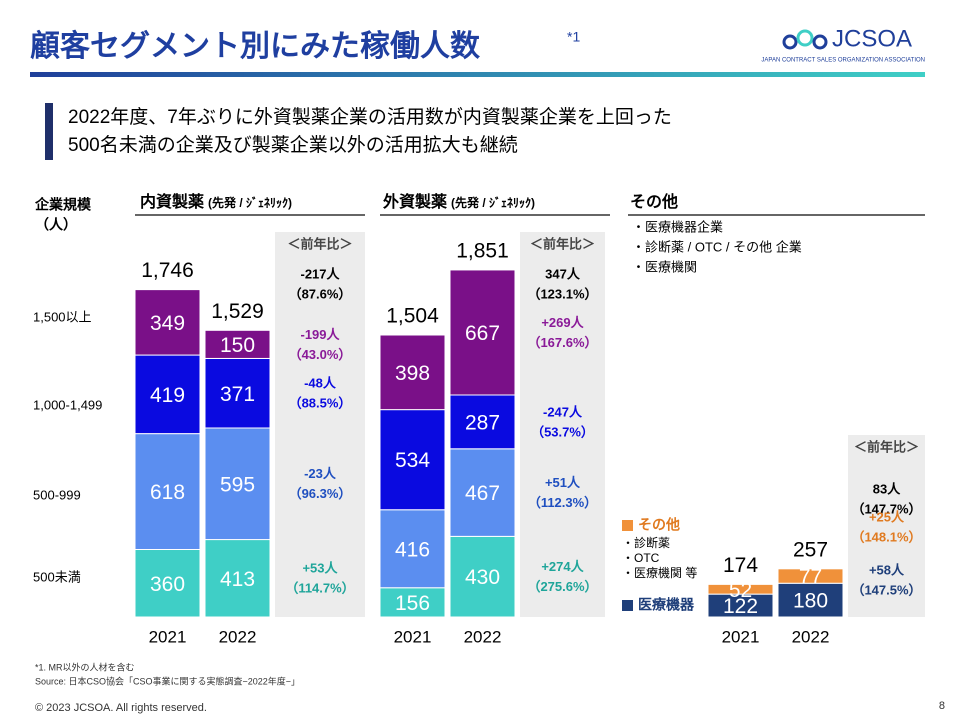  Describe the element at coordinates (320, 493) in the screenshot. I see `change-label: （96.3%）` at that location.